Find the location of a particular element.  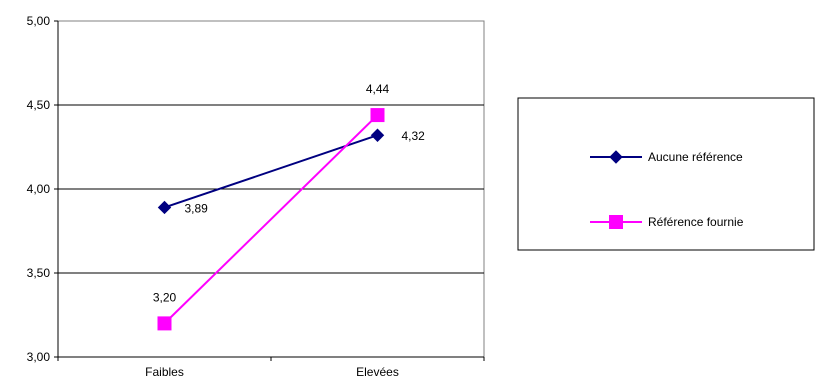

y-tick-label: 5,00 is located at coordinates (39, 21).